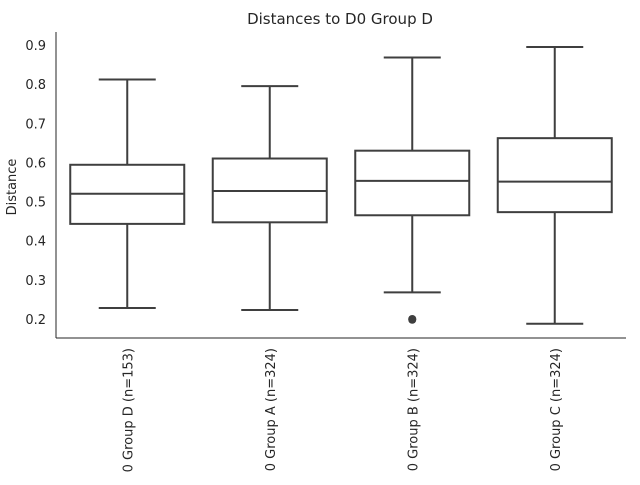 The image size is (640, 485). Describe the element at coordinates (35, 85) in the screenshot. I see `y-tick-label: 0.8` at that location.